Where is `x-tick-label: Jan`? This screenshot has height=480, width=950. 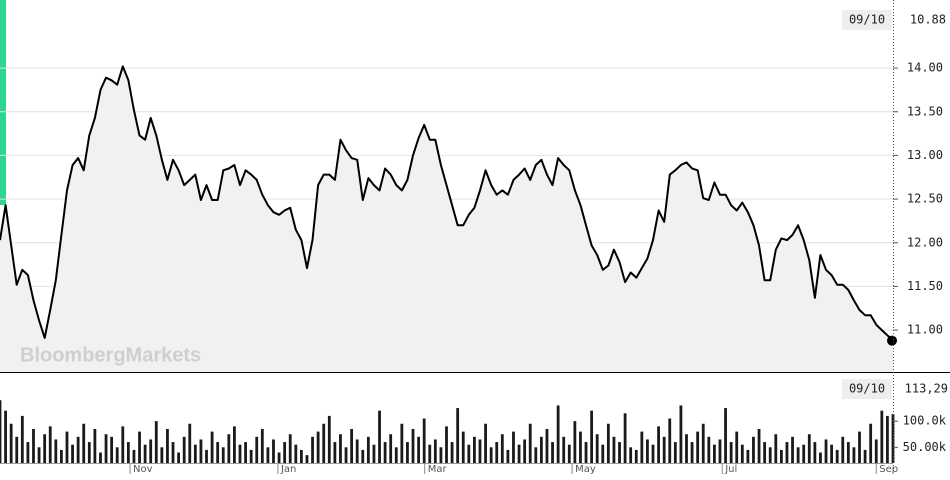
x-tick-label: Jan is located at coordinates (288, 469).